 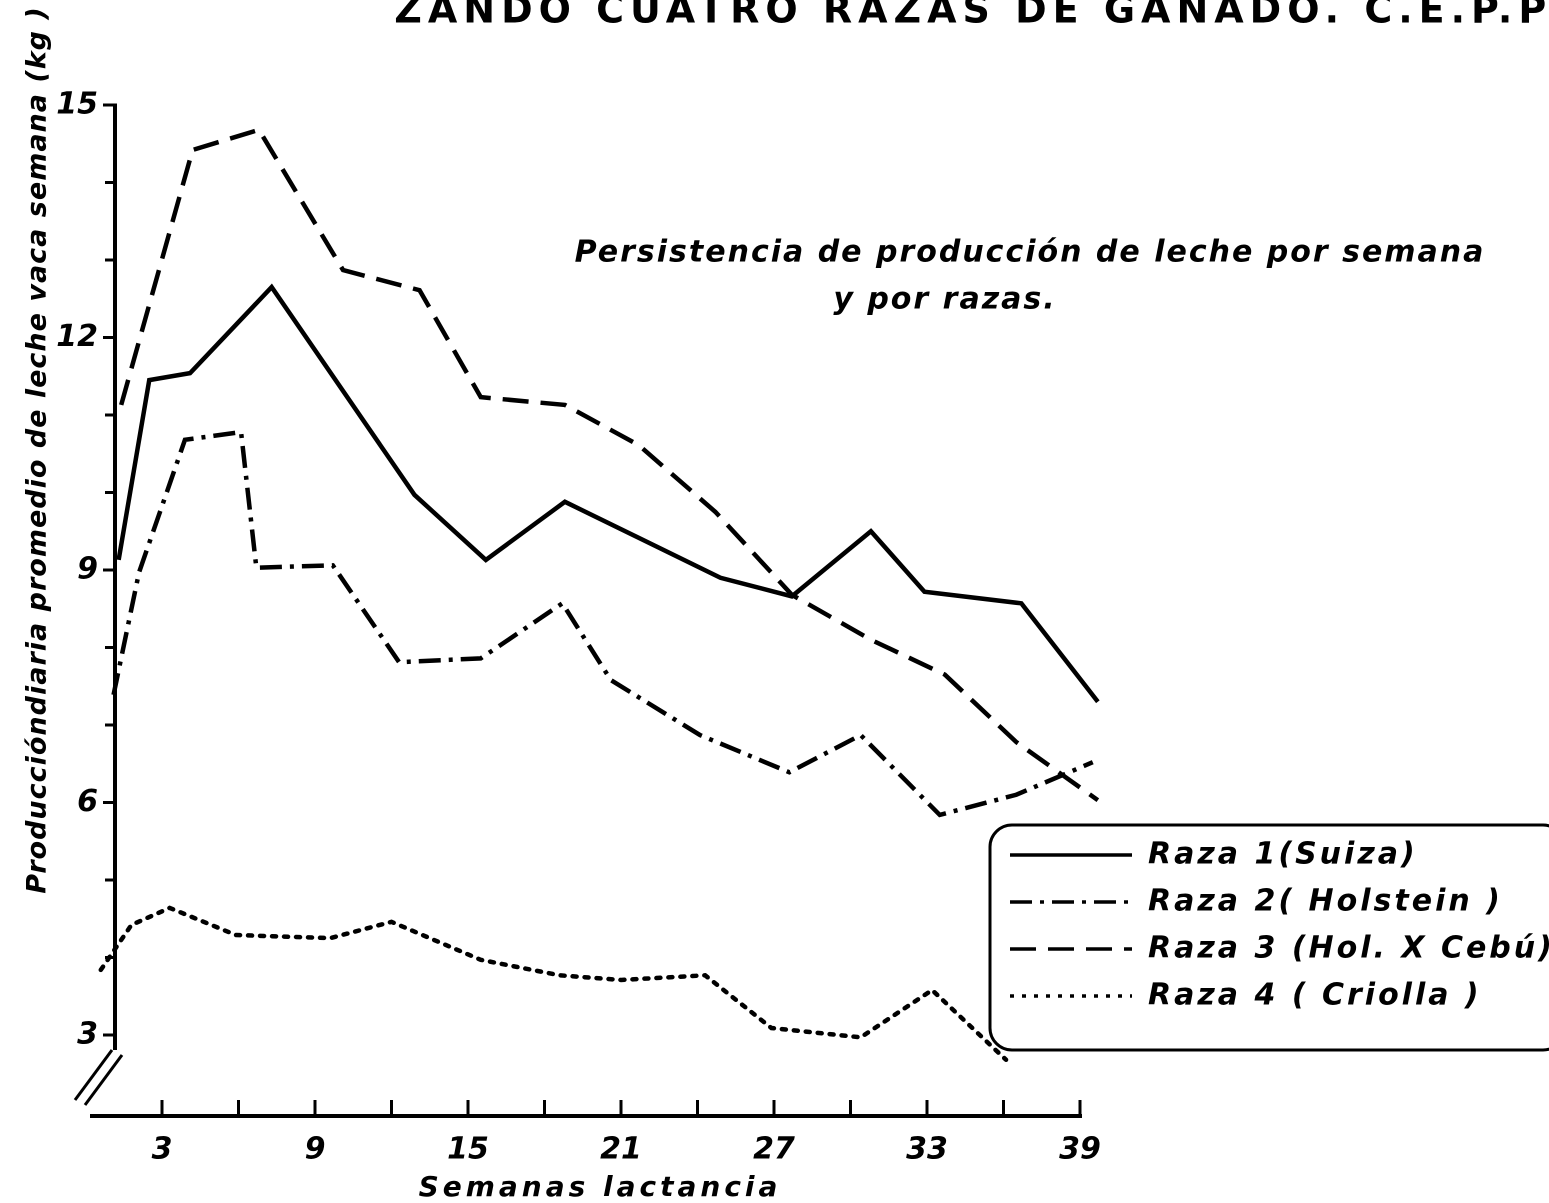 What do you see at coordinates (468, 1149) in the screenshot?
I see `x-tick-label: 15` at bounding box center [468, 1149].